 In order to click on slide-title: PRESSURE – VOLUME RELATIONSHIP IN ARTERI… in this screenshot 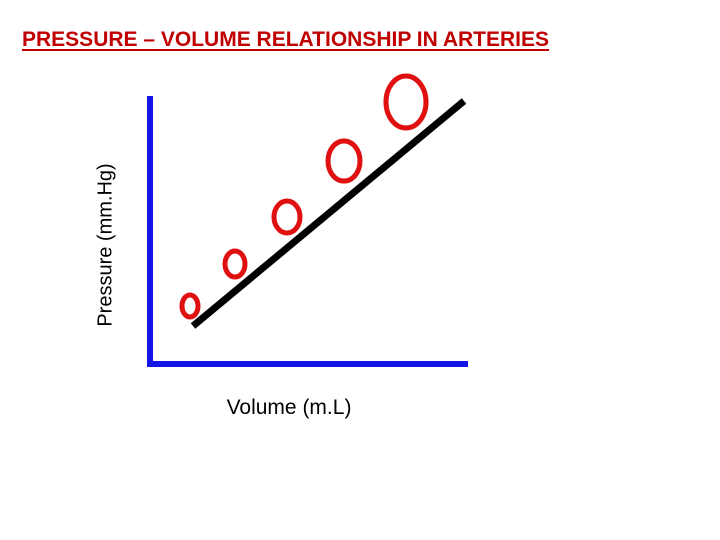, I will do `click(286, 39)`.